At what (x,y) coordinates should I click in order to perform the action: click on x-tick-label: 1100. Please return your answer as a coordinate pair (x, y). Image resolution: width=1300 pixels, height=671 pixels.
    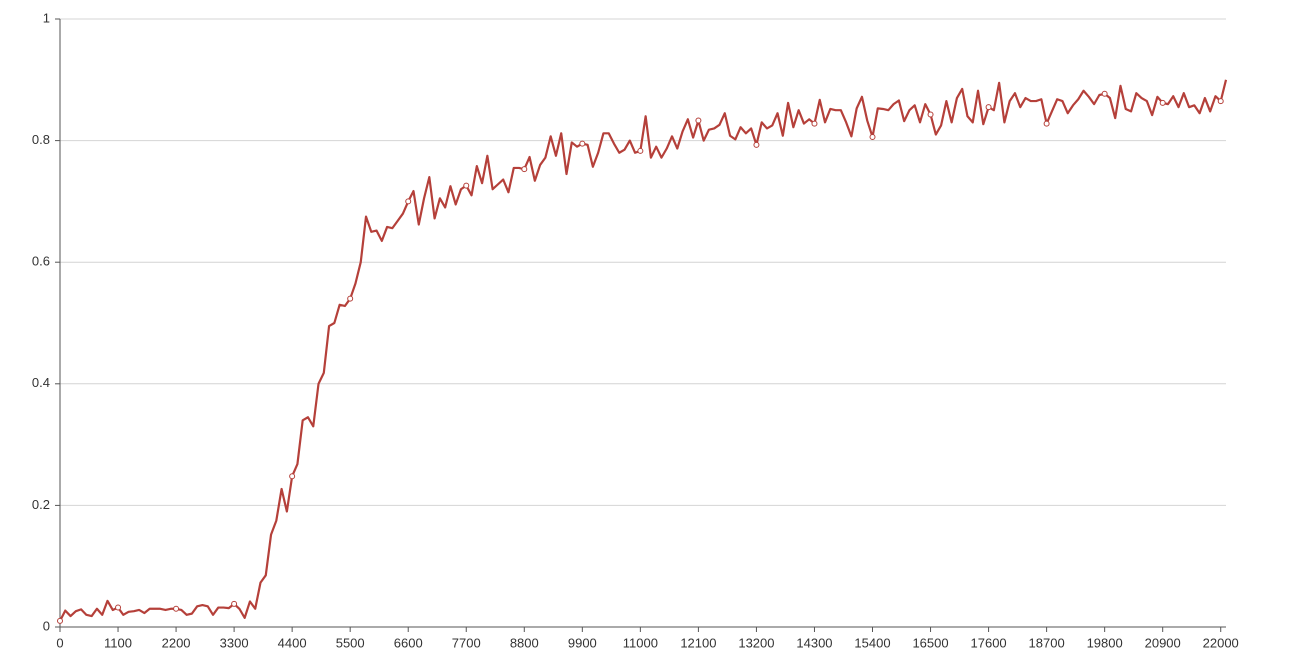
    Looking at the image, I should click on (118, 642).